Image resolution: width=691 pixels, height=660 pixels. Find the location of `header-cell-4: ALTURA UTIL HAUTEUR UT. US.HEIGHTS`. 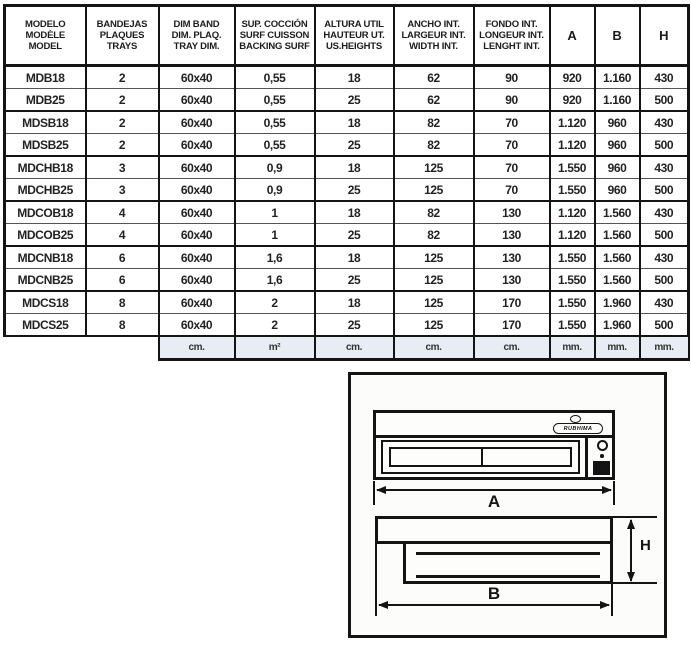

header-cell-4: ALTURA UTIL HAUTEUR UT. US.HEIGHTS is located at coordinates (354, 35).